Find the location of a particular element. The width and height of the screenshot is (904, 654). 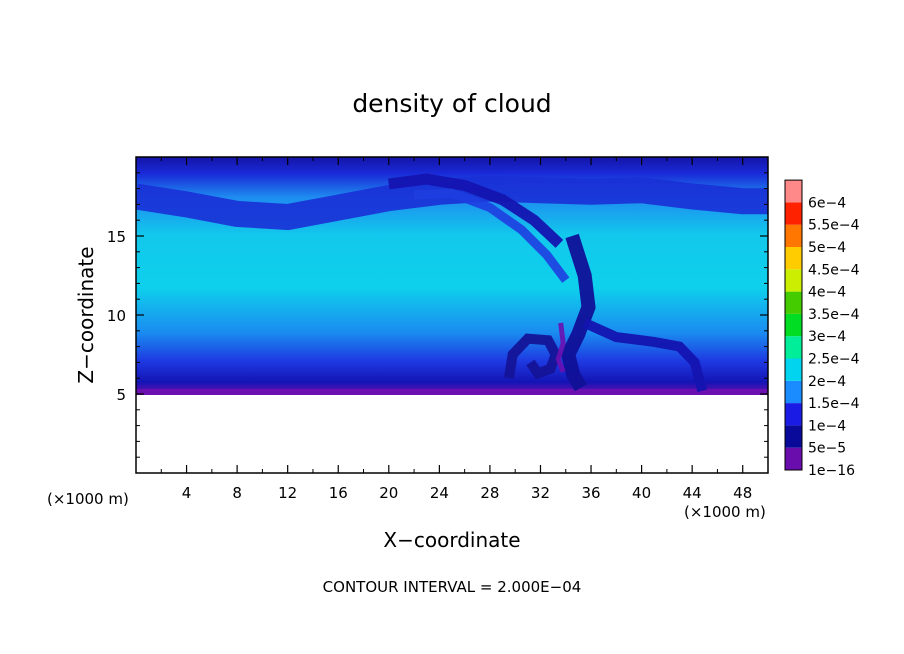

cloud-arc-outer is located at coordinates (476, 210).